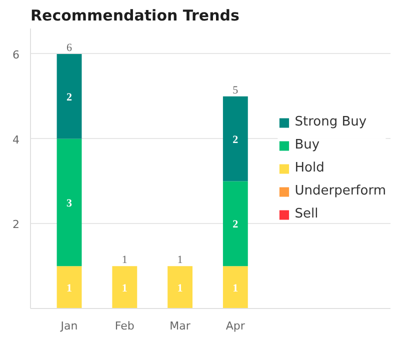  What do you see at coordinates (16, 139) in the screenshot?
I see `y-tick-label: 4` at bounding box center [16, 139].